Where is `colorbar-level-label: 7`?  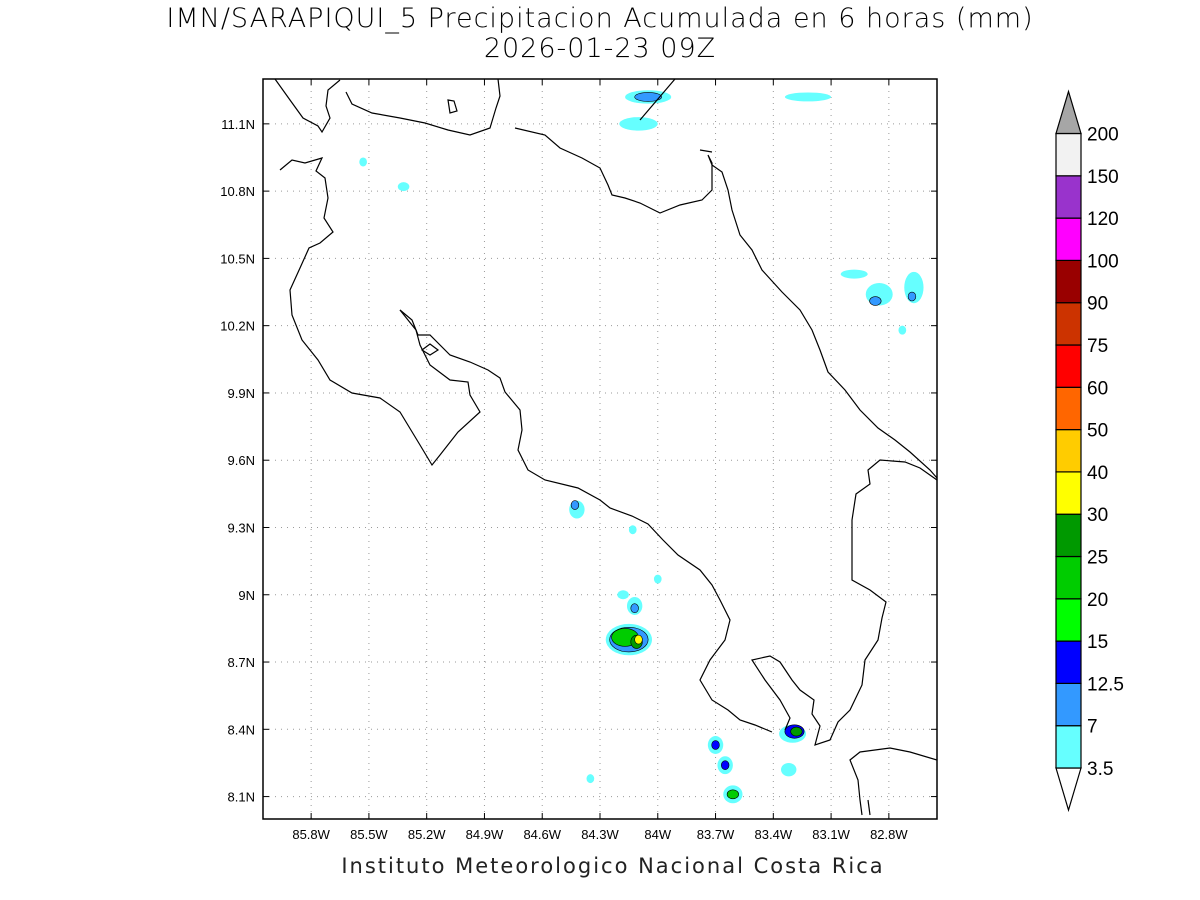 colorbar-level-label: 7 is located at coordinates (1092, 727).